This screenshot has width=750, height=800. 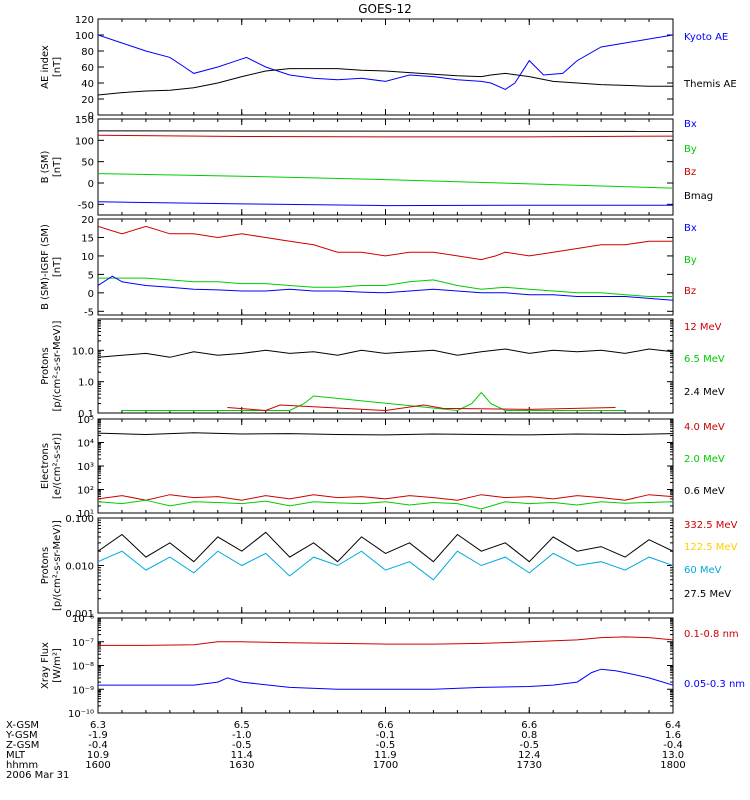 I want to click on footer-value: 10.9, so click(x=98, y=755).